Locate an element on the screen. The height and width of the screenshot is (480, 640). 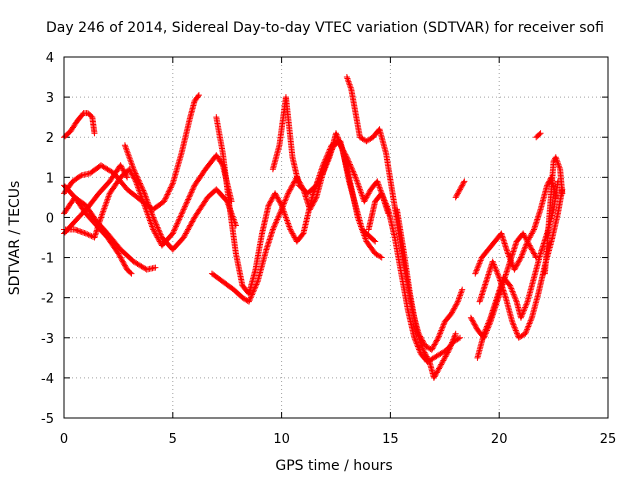
series-arc-l is located at coordinates (414, 277).